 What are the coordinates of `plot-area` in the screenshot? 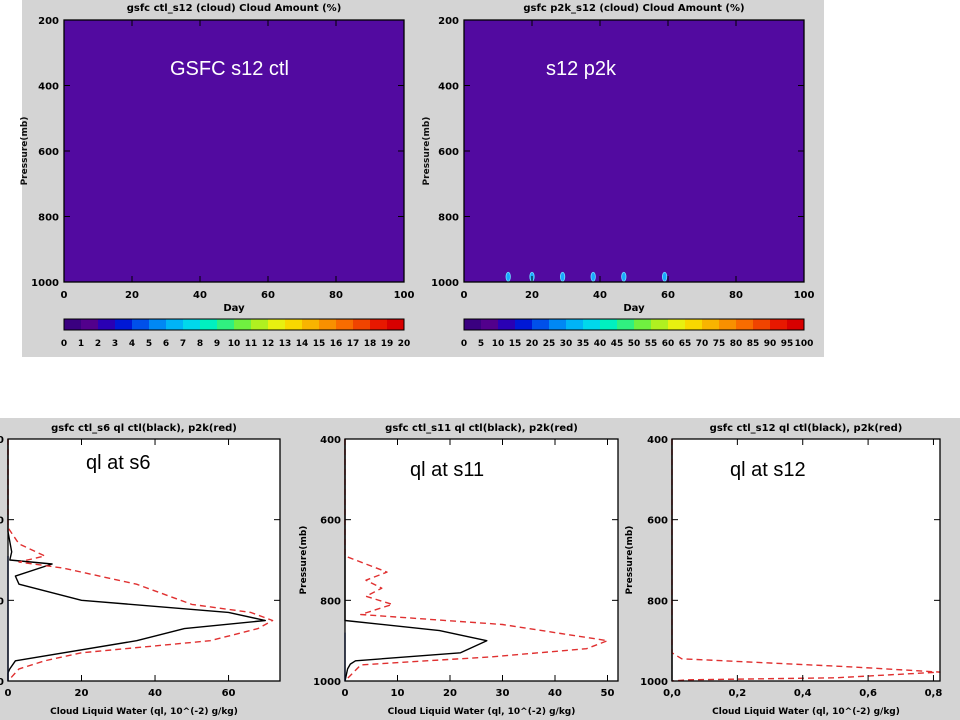 It's located at (144, 560).